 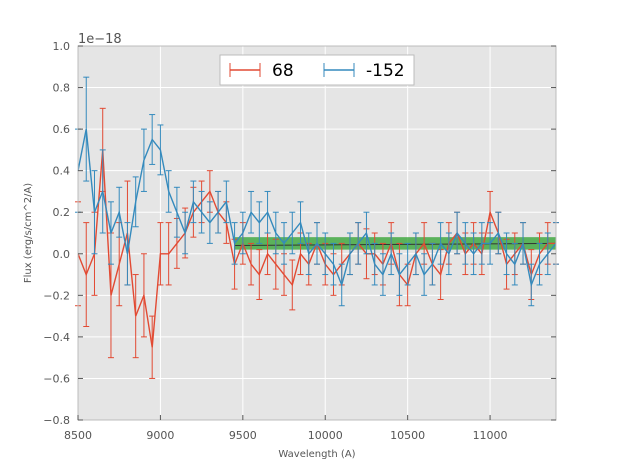 What do you see at coordinates (407, 435) in the screenshot?
I see `x-tick-label: 10500` at bounding box center [407, 435].